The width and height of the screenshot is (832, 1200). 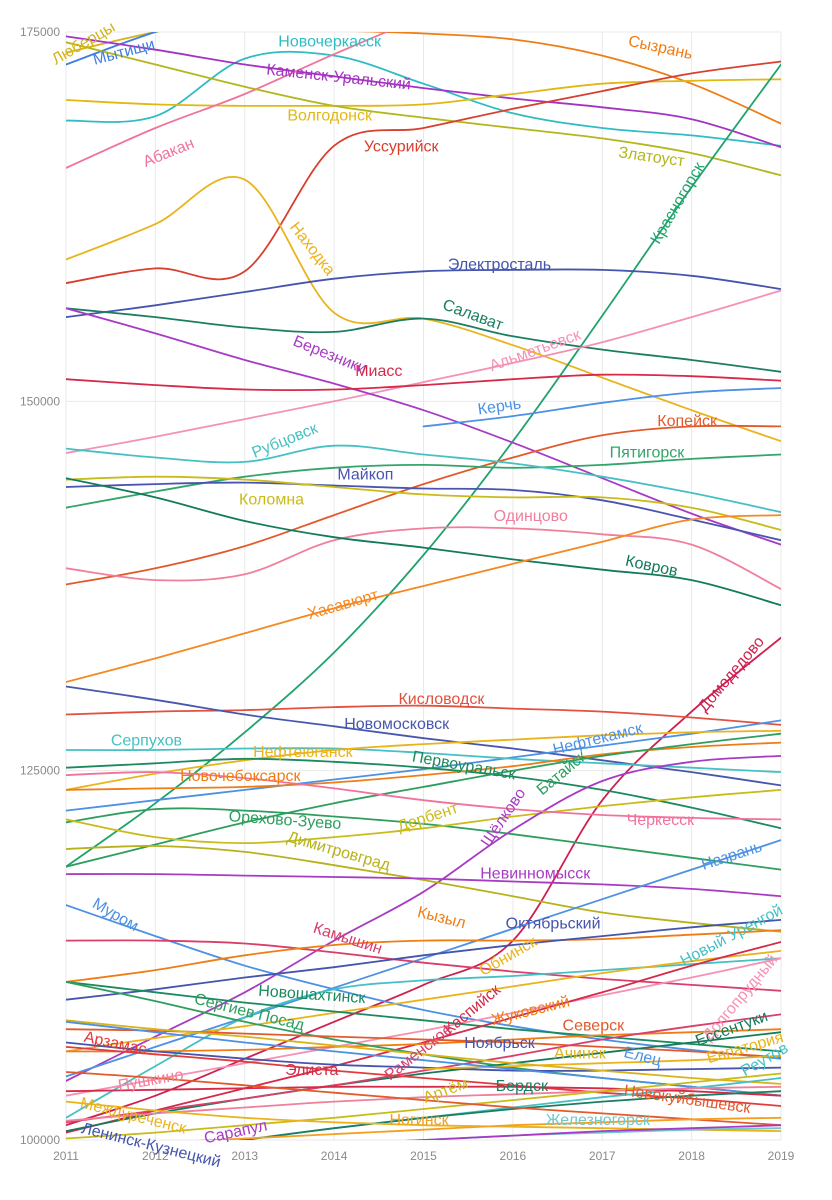 I want to click on series-label: Находка, so click(x=312, y=249).